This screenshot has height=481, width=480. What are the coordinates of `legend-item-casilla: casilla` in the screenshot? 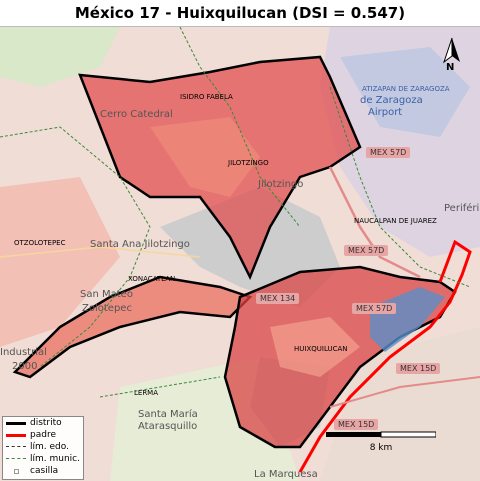 It's located at (44, 471).